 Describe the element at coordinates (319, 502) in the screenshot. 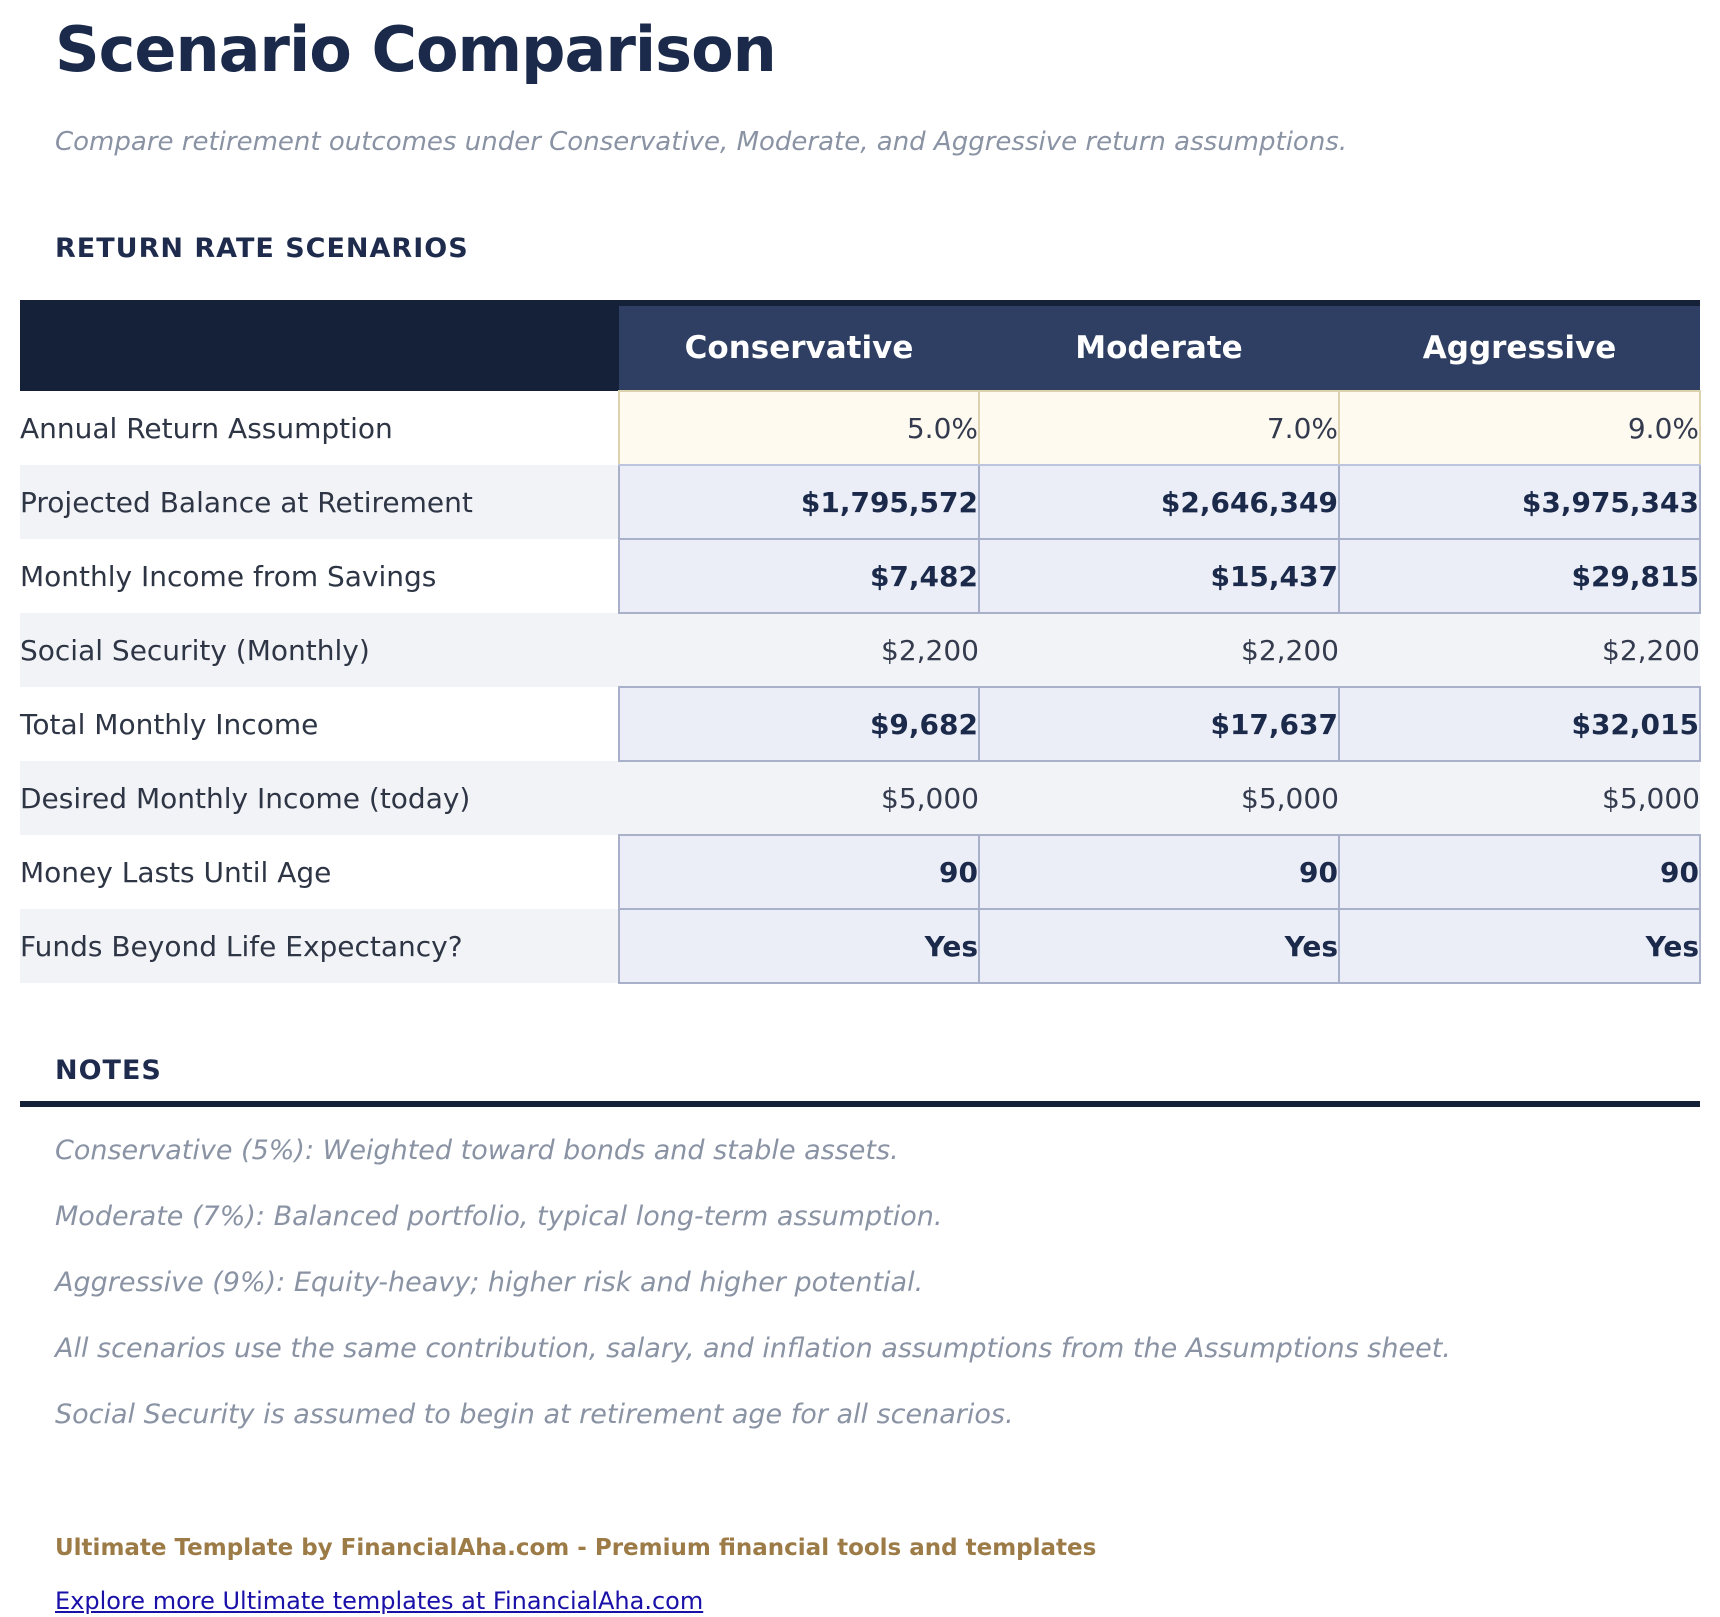

I see `row-label: Projected Balance at Retirement` at that location.